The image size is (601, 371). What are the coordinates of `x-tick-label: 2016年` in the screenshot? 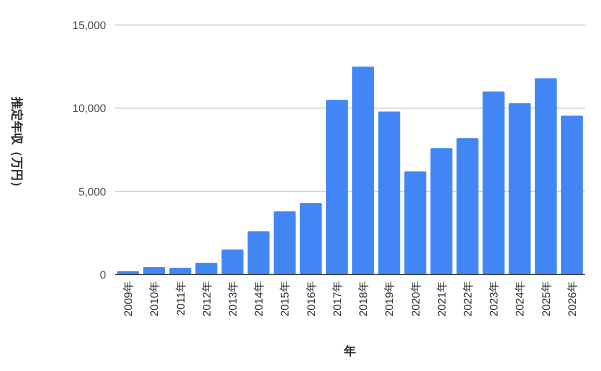 It's located at (312, 298).